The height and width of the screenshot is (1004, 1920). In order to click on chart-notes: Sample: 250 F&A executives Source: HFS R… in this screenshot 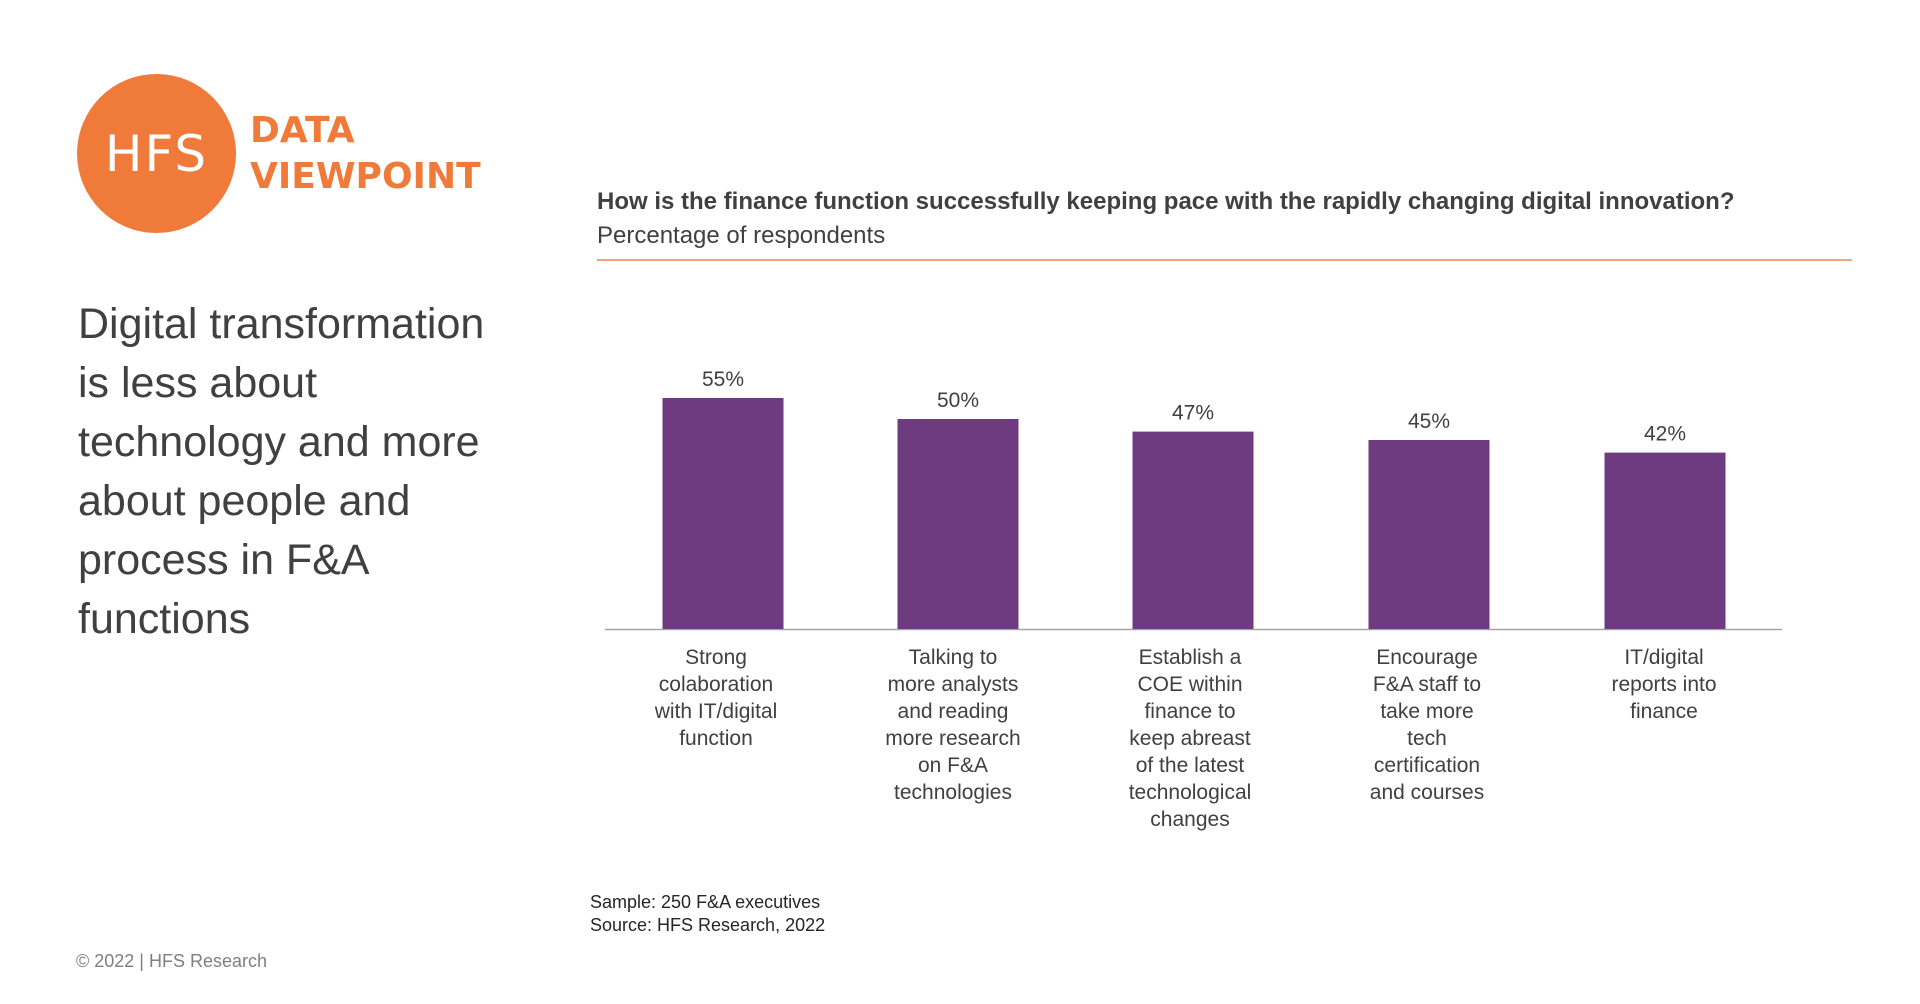, I will do `click(707, 914)`.